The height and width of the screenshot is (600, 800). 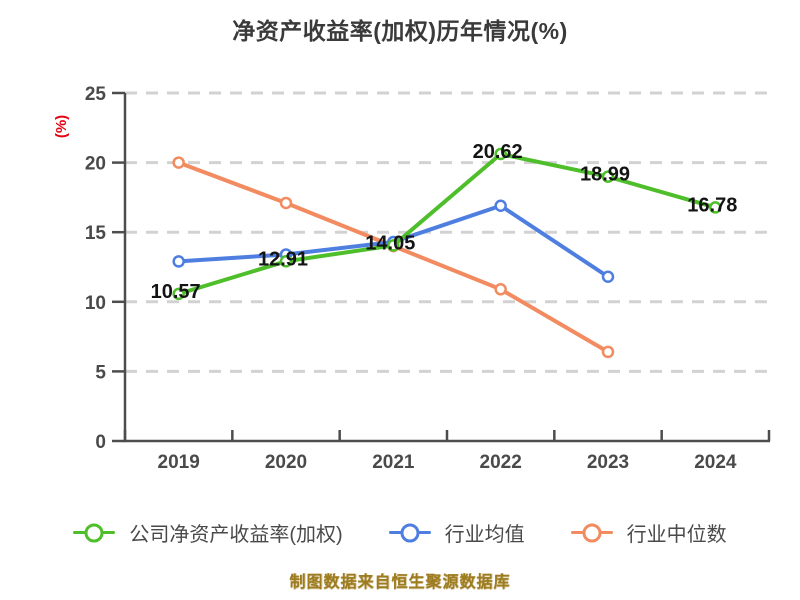 What do you see at coordinates (286, 462) in the screenshot?
I see `x-tick-label: 2020` at bounding box center [286, 462].